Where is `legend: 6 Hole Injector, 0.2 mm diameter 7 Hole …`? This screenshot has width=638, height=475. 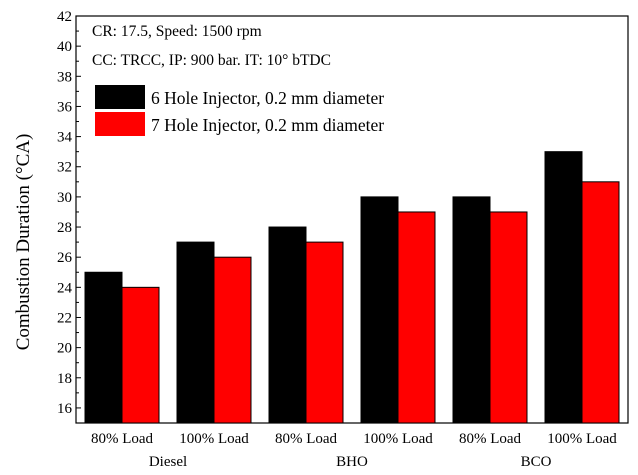 legend: 6 Hole Injector, 0.2 mm diameter 7 Hole … is located at coordinates (239, 110).